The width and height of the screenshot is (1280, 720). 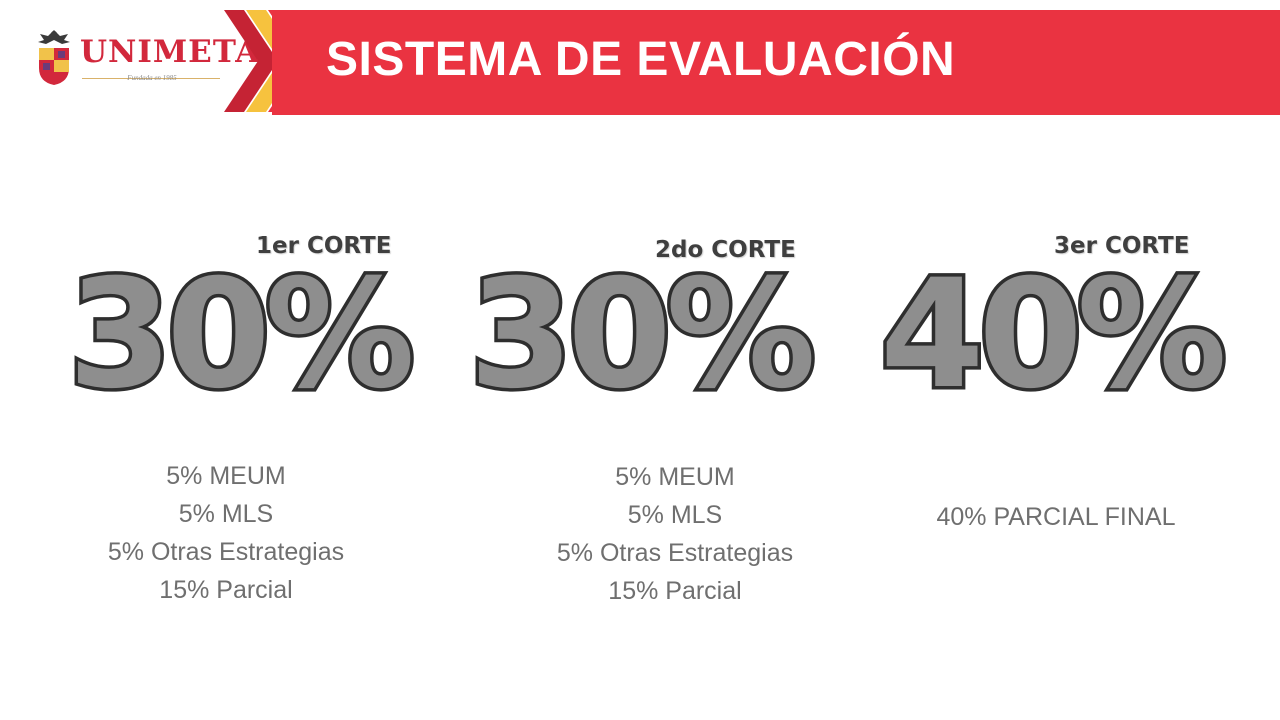 What do you see at coordinates (1051, 335) in the screenshot?
I see `percent-text: 40%` at bounding box center [1051, 335].